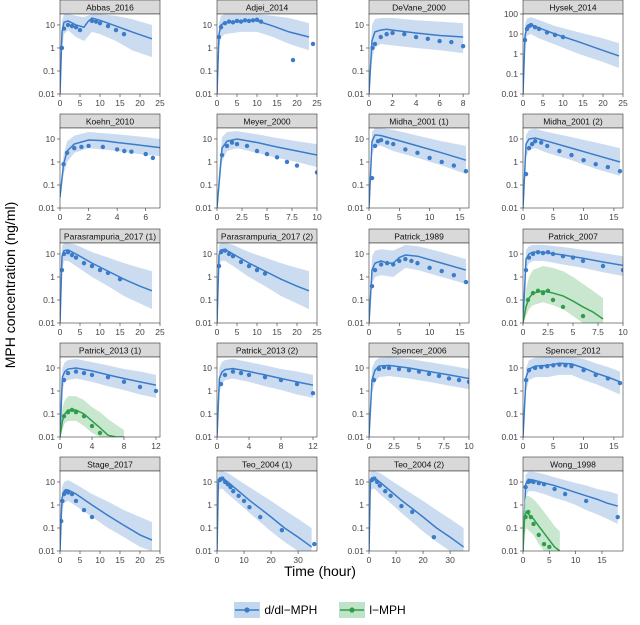  What do you see at coordinates (267, 122) in the screenshot?
I see `facet-title: Meyer_2000` at bounding box center [267, 122].